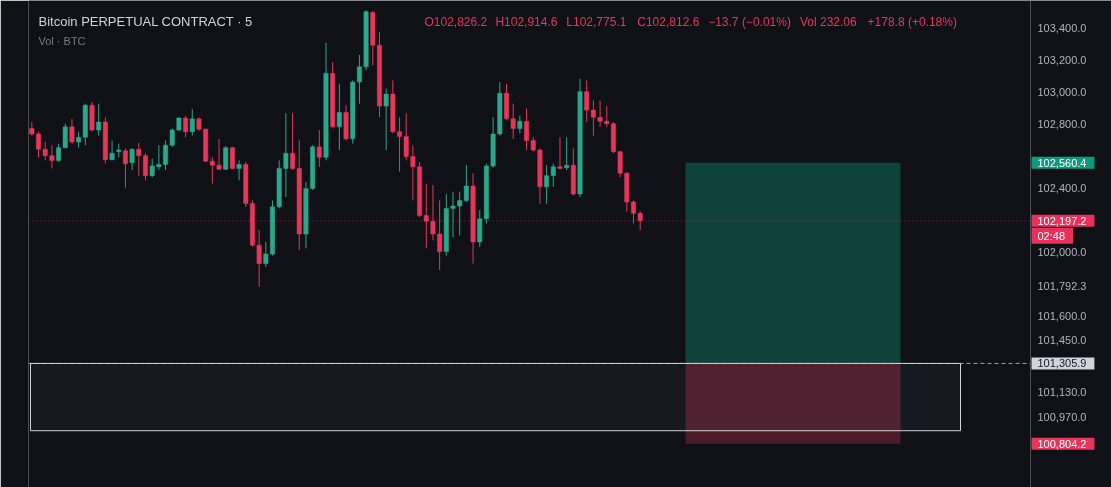  What do you see at coordinates (526, 21) in the screenshot?
I see `annotation: H102,914.6` at bounding box center [526, 21].